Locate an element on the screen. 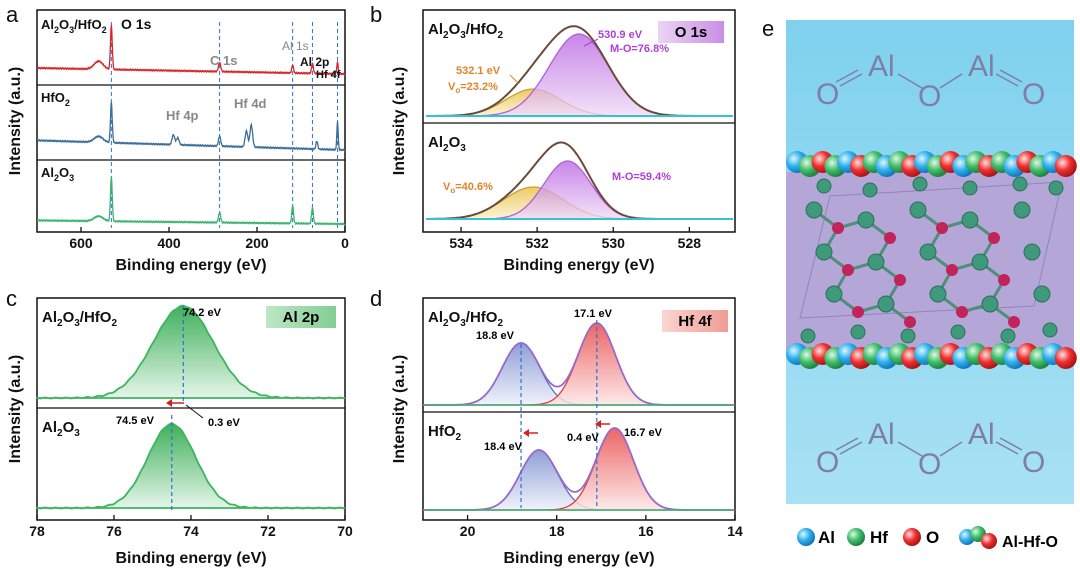 This screenshot has width=1080, height=575. x-tick-label: 14 is located at coordinates (735, 531).